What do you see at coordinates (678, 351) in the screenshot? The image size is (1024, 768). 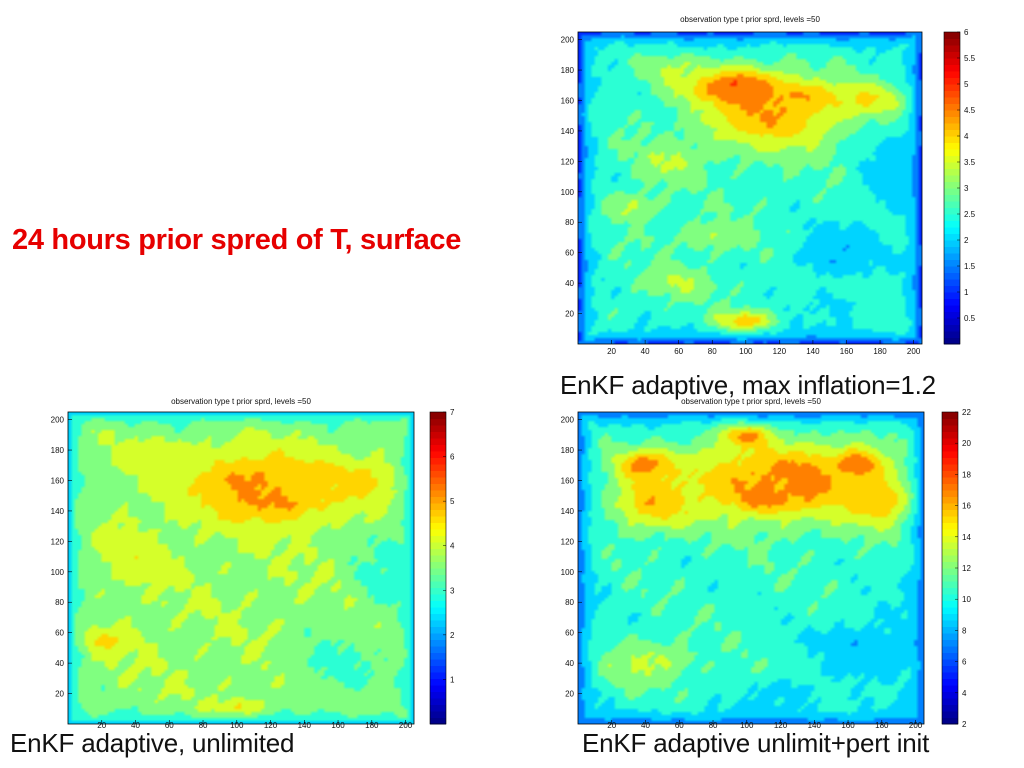 I see `x-tick-label: 60` at bounding box center [678, 351].